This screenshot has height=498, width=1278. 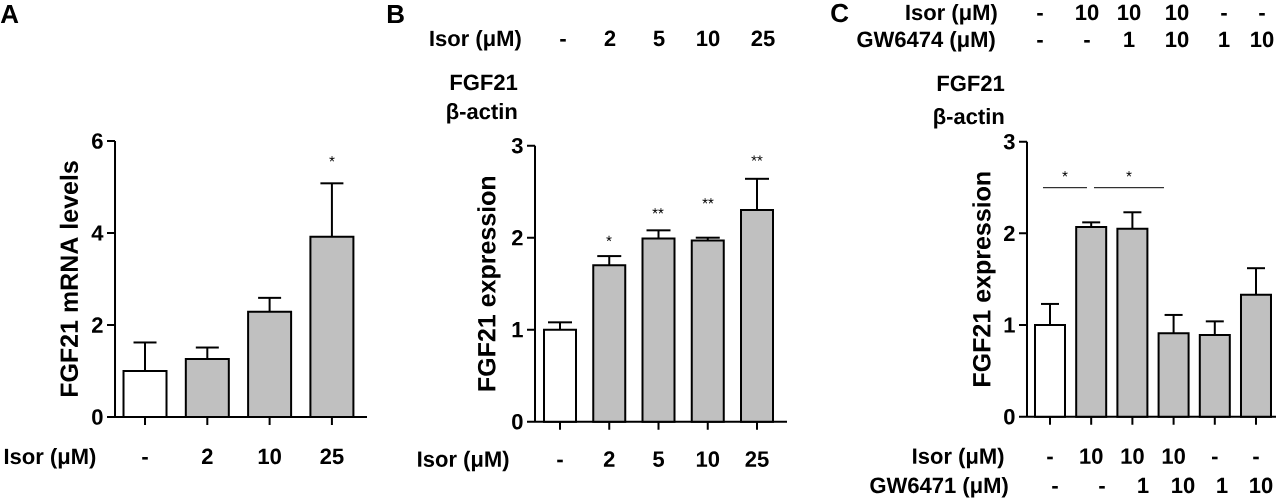 I want to click on text: 2, so click(x=610, y=38).